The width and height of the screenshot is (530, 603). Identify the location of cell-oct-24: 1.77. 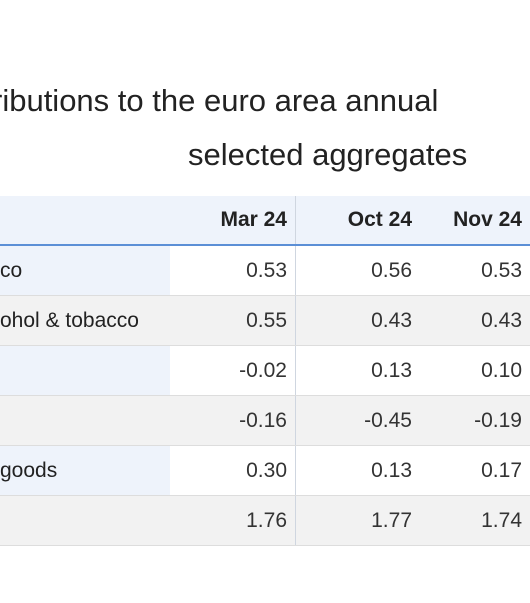
(359, 520).